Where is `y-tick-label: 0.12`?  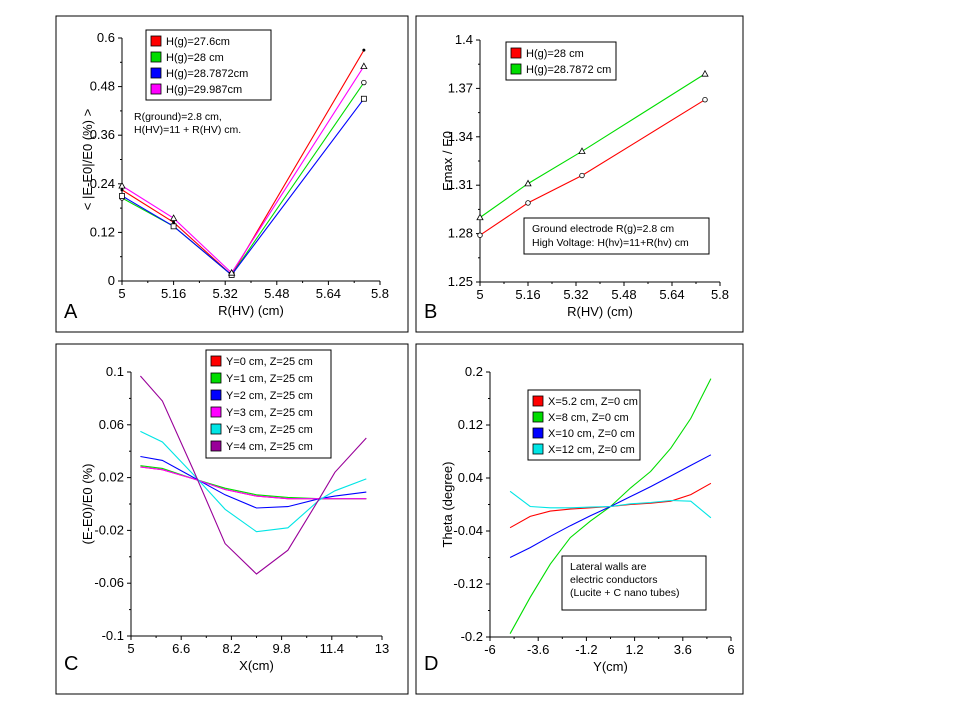
y-tick-label: 0.12 is located at coordinates (102, 231).